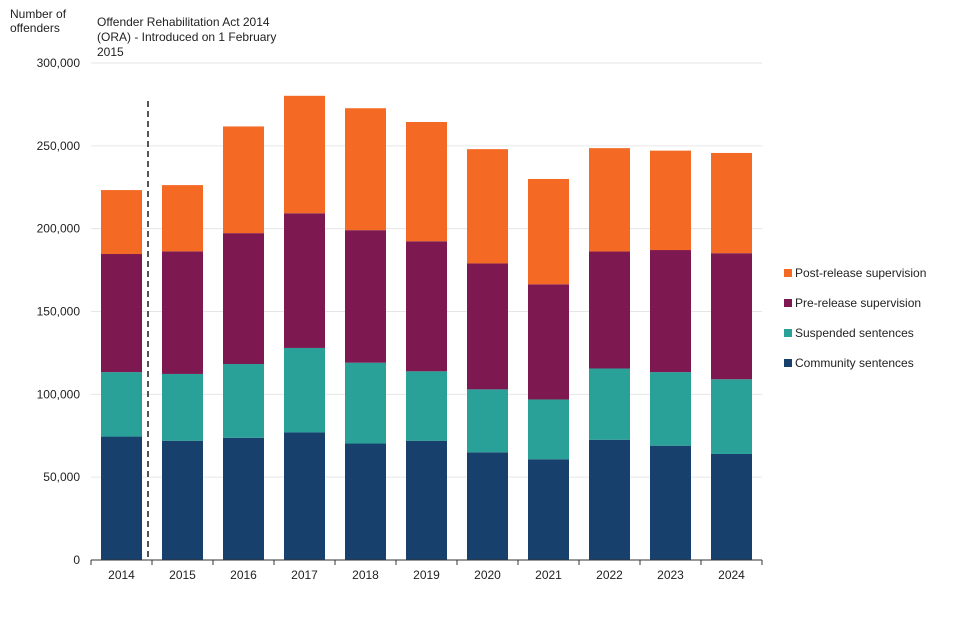  Describe the element at coordinates (670, 409) in the screenshot. I see `bar-suspended-sentences-2023` at that location.